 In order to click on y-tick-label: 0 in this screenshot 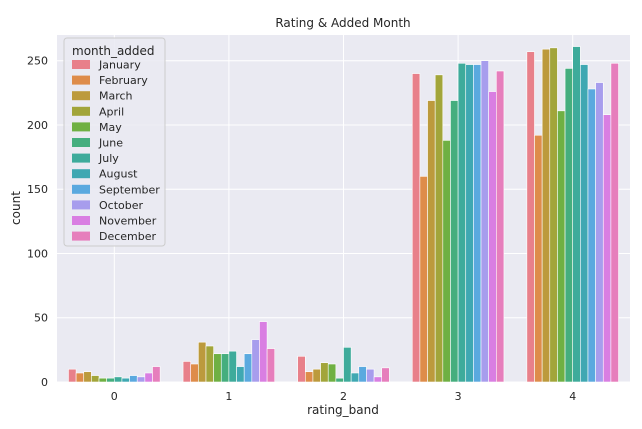, I will do `click(44, 382)`.